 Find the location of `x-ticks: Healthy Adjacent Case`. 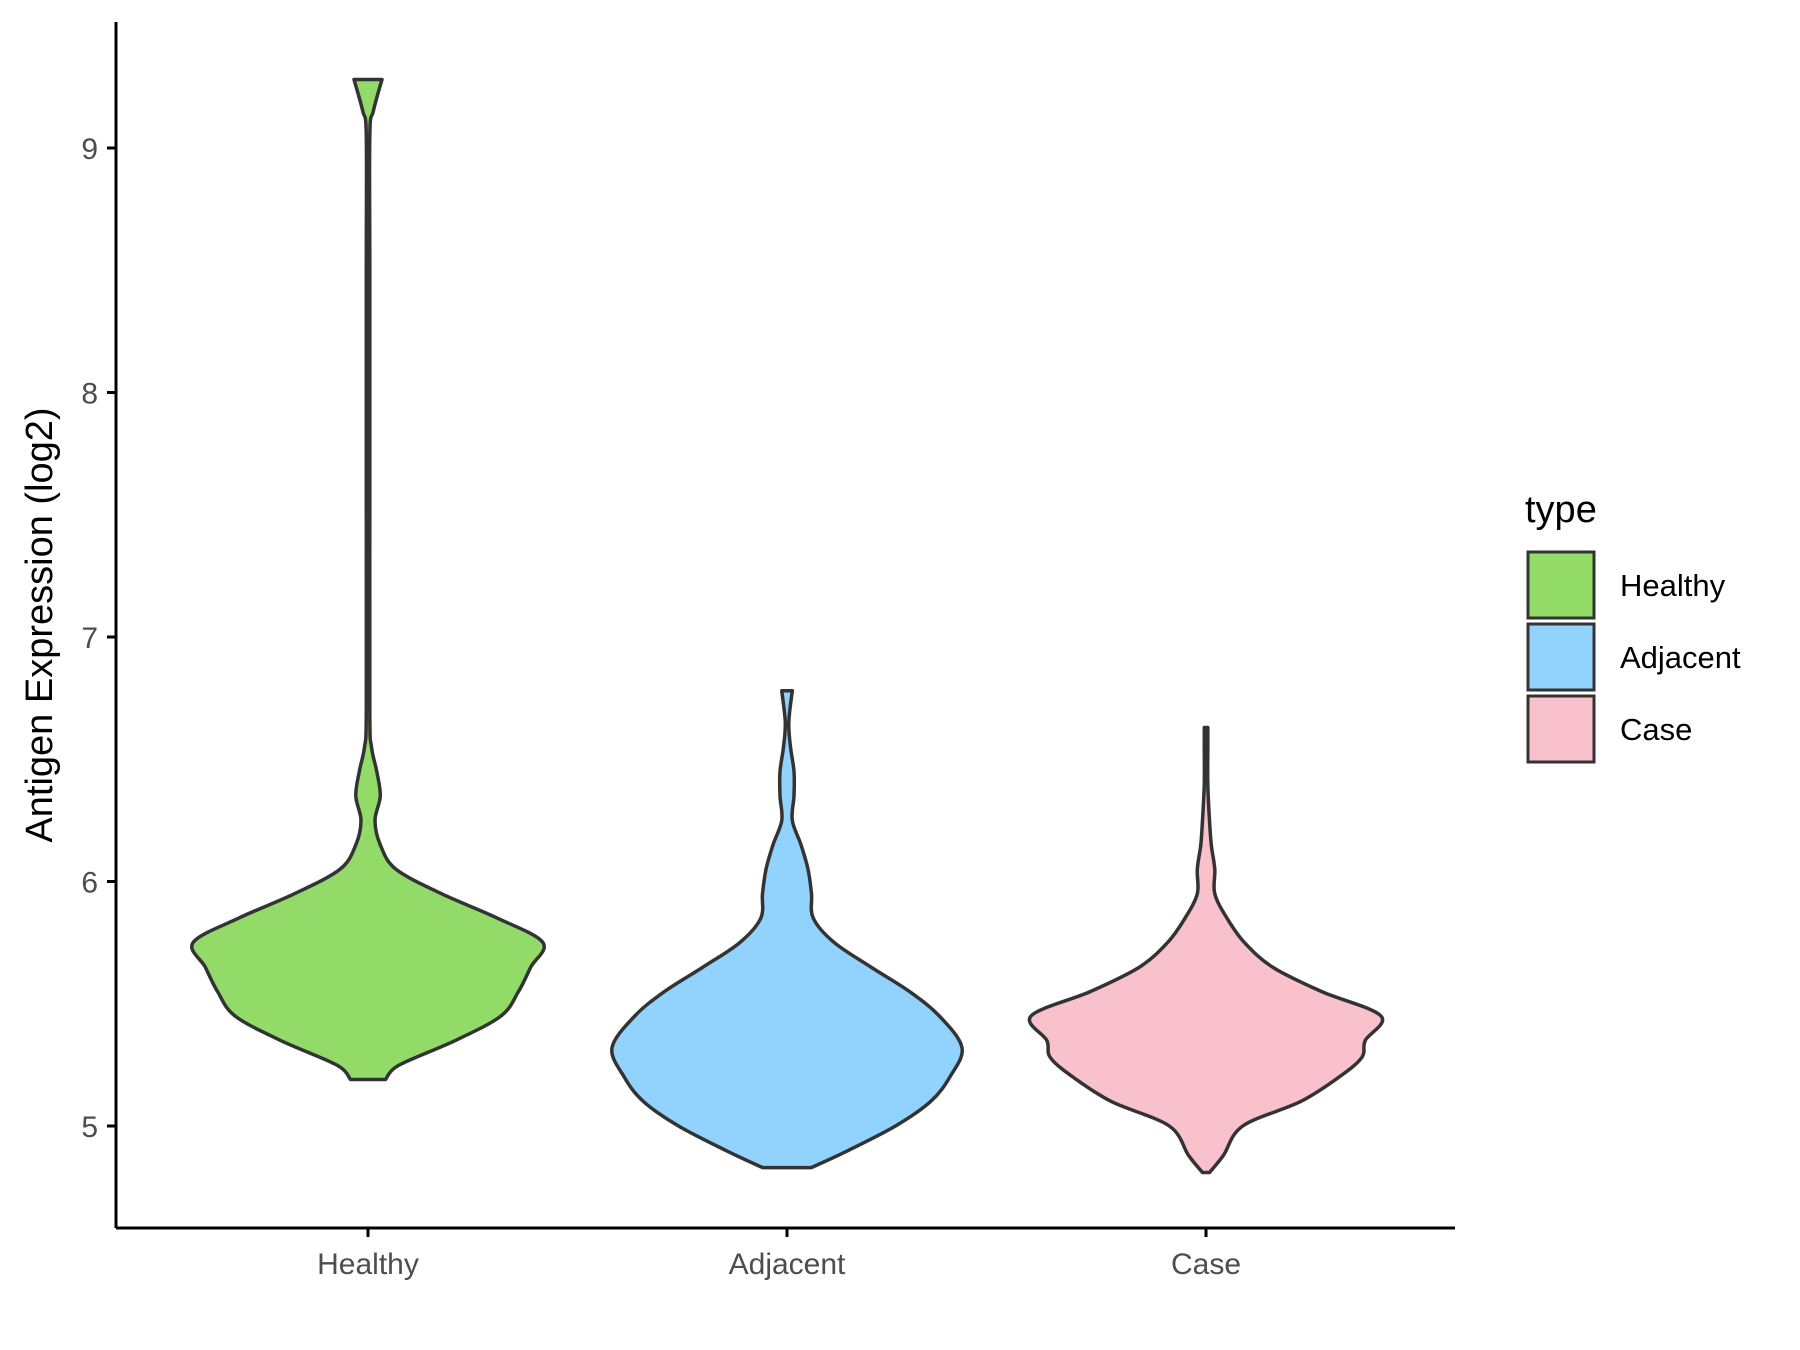

x-ticks: Healthy Adjacent Case is located at coordinates (779, 1254).